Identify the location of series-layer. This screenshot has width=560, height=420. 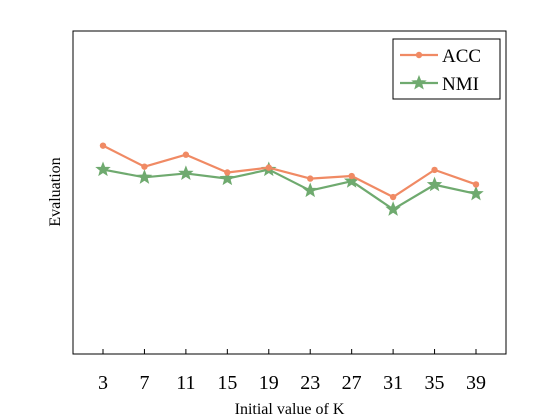
(289, 179).